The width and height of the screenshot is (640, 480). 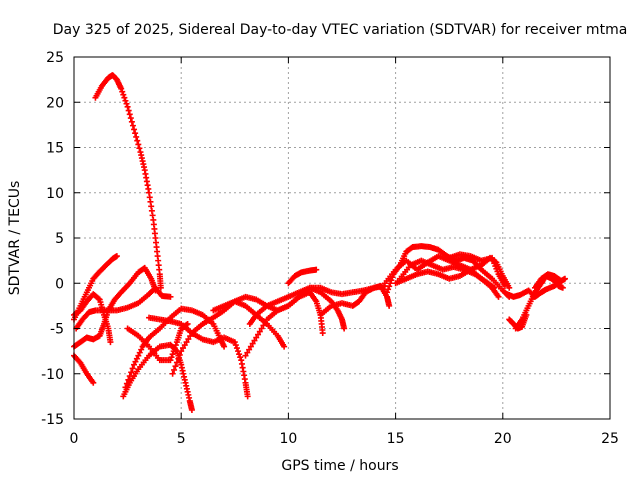 I want to click on y-tick-label: 15, so click(x=55, y=149).